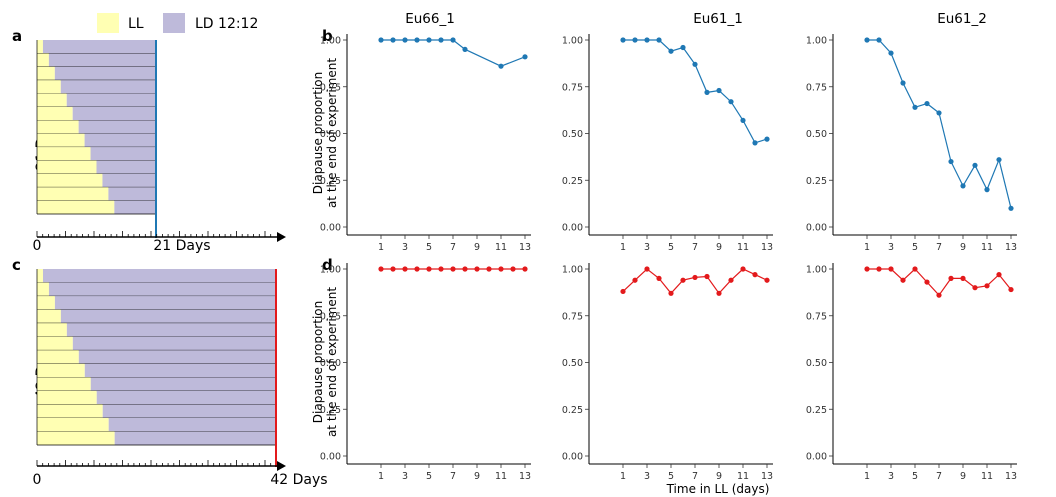 The height and width of the screenshot is (497, 1056). I want to click on legend: LL LD 12:12, so click(177, 23).